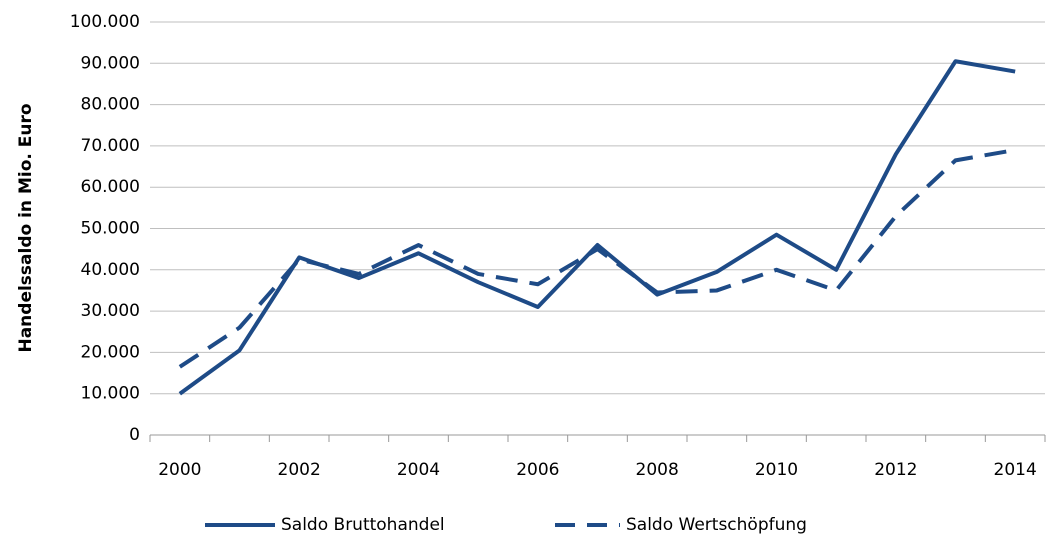 This screenshot has width=1047, height=545. I want to click on y-tick-label: 100.000, so click(105, 22).